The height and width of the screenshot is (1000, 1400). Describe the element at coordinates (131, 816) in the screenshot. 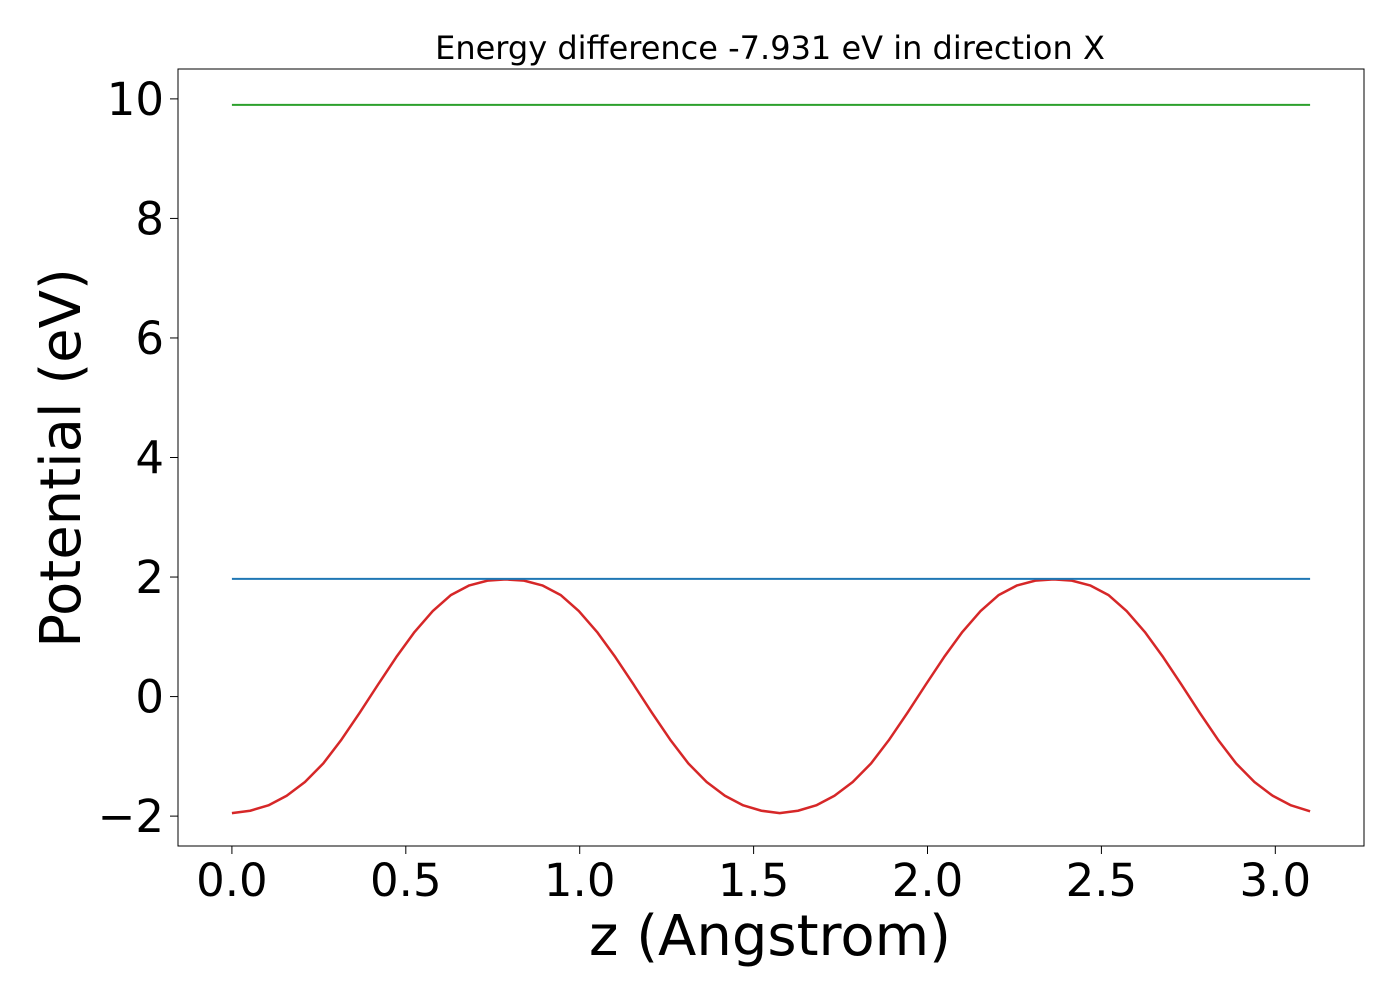

I see `y-tick-label: −2` at that location.